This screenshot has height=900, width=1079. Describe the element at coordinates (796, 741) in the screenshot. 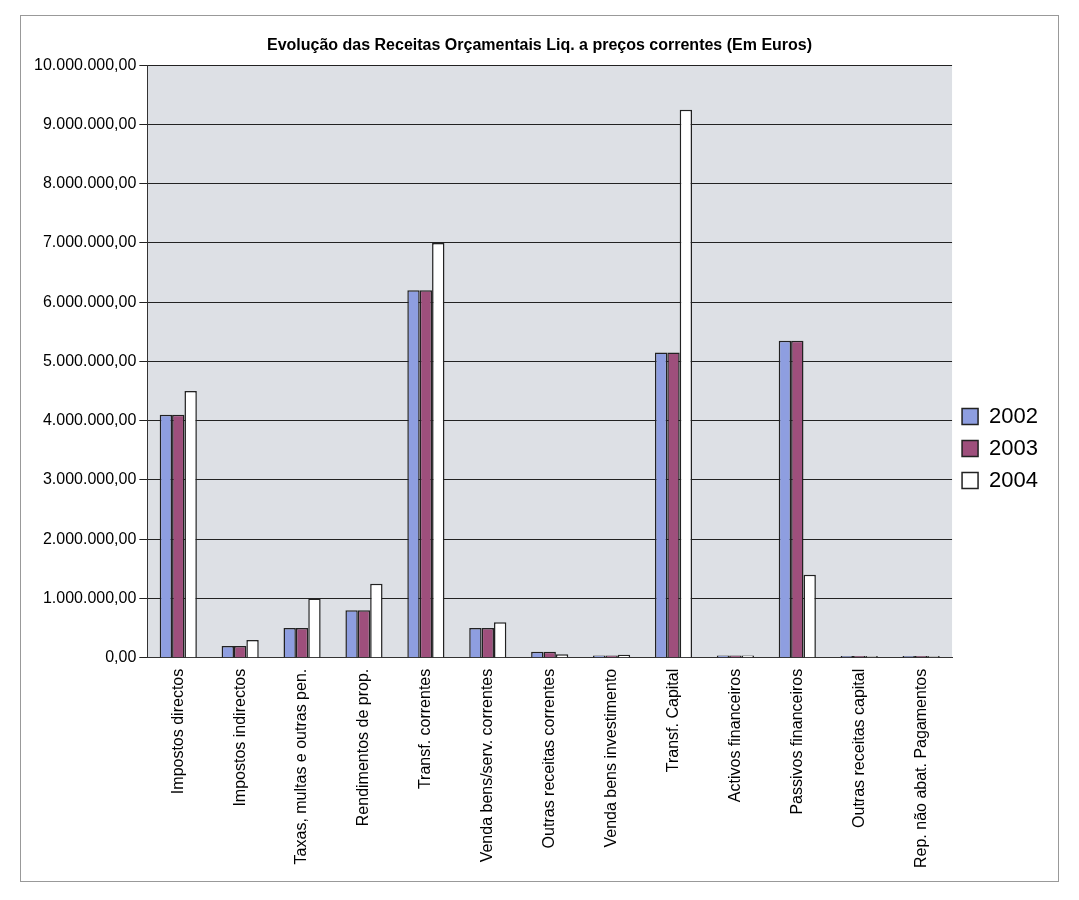

I see `x-tick-label: Passivos financeiros` at that location.